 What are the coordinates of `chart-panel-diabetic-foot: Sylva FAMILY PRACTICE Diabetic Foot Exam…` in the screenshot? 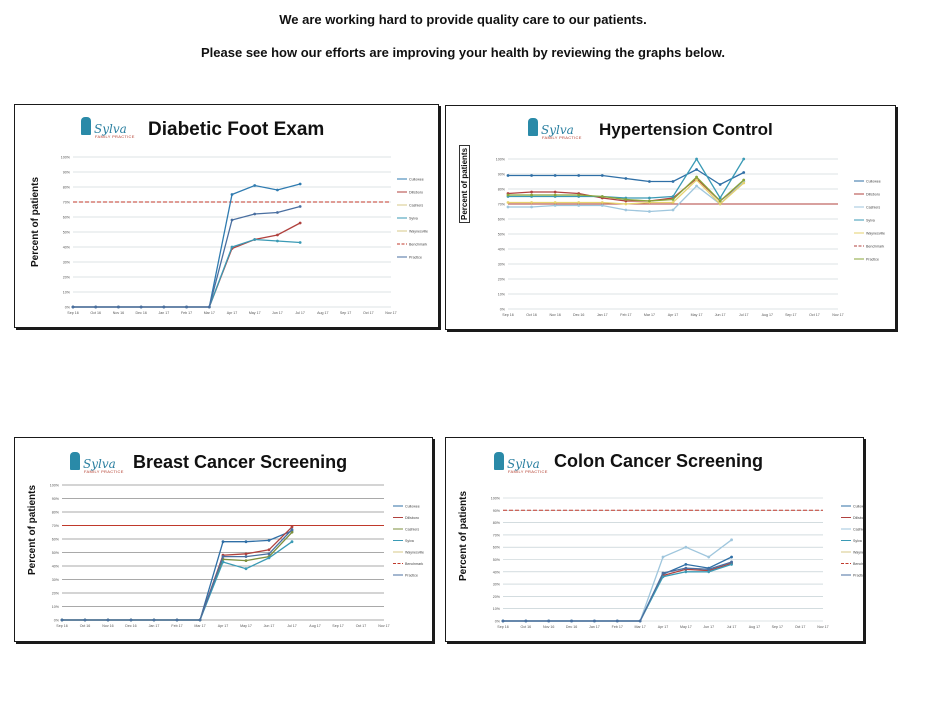 It's located at (226, 216).